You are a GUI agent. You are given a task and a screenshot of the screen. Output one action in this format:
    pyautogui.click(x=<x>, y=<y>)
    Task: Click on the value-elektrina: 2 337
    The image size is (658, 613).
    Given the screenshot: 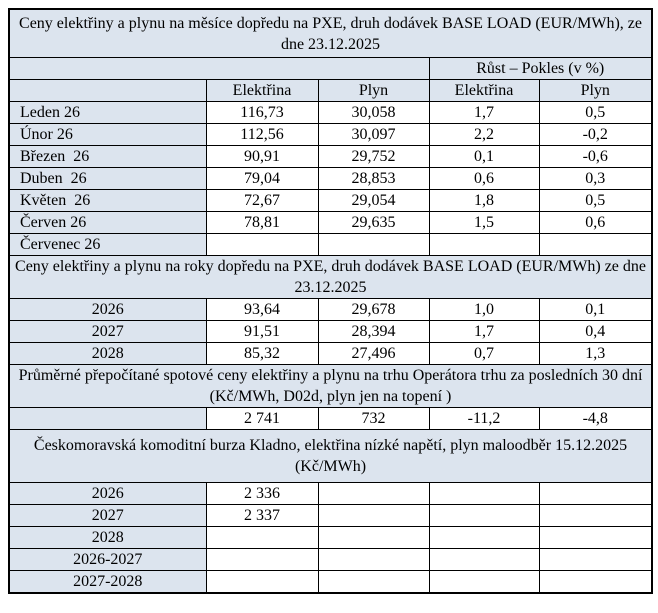 What is the action you would take?
    pyautogui.click(x=262, y=515)
    